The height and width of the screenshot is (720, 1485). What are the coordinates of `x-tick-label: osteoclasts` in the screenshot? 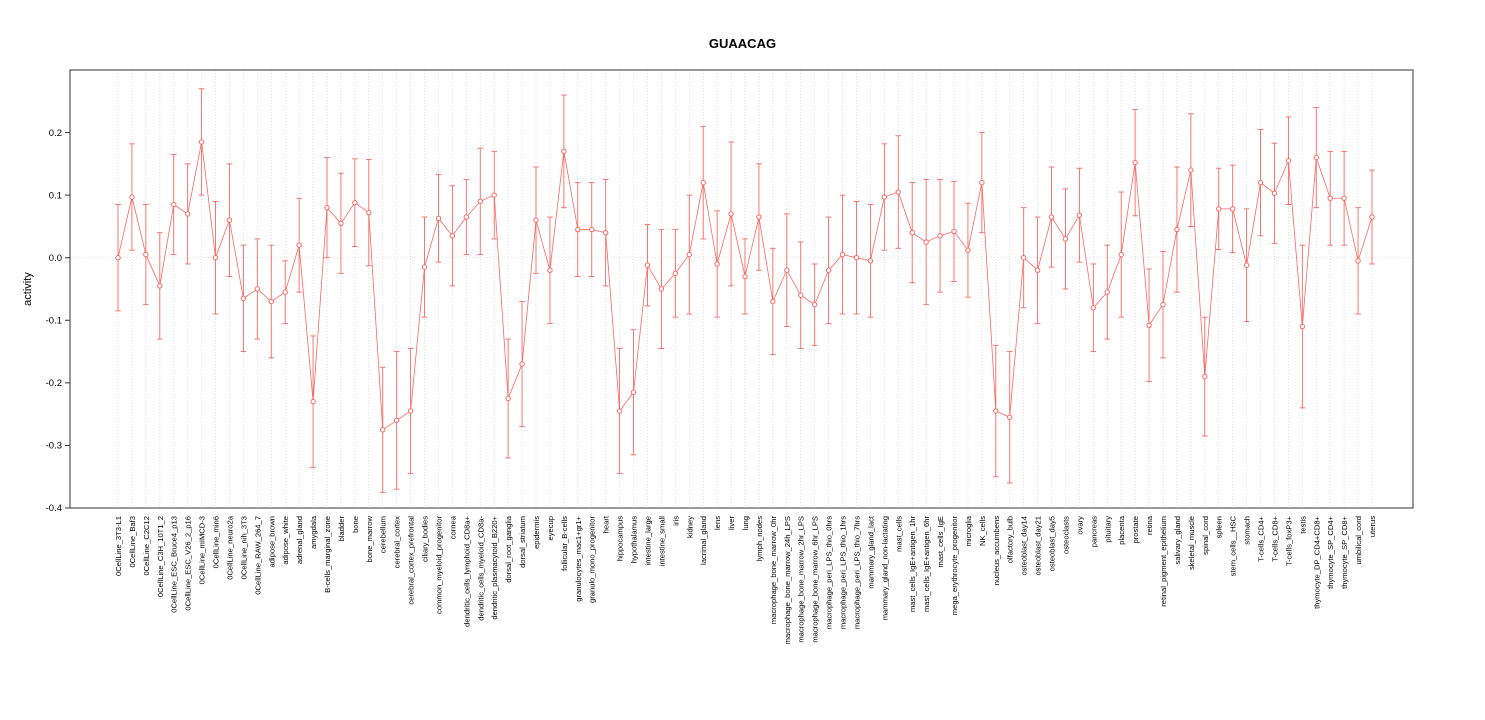 It's located at (1065, 535).